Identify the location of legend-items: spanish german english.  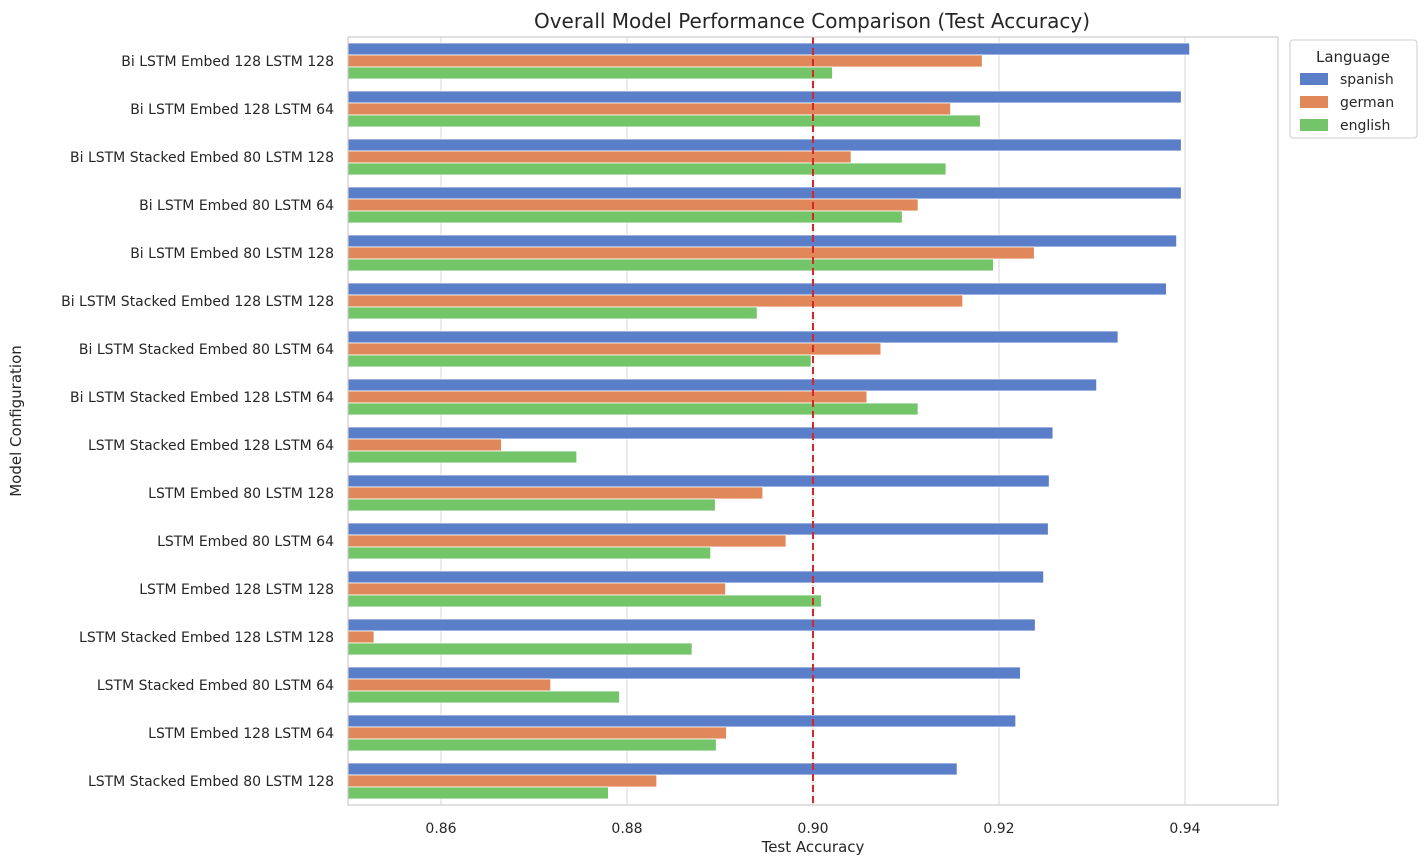
(1347, 103).